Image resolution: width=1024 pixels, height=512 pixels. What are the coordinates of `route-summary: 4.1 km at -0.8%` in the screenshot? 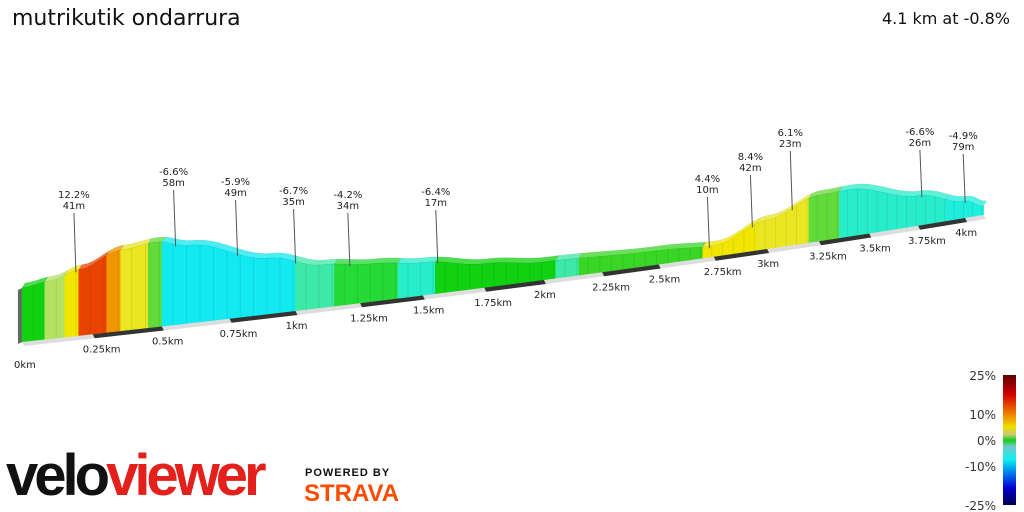 It's located at (945, 18).